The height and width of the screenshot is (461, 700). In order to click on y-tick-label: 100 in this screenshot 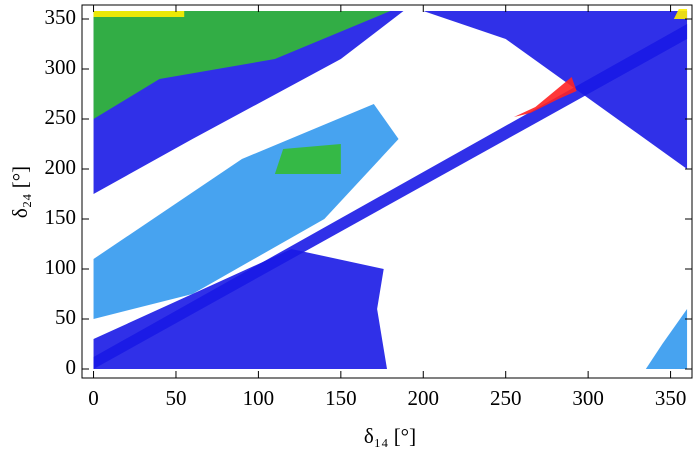, I will do `click(61, 267)`.